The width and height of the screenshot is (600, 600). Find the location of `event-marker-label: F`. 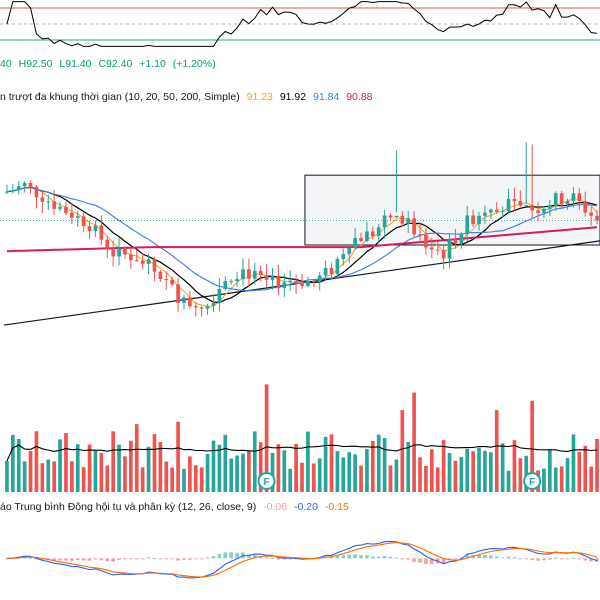

event-marker-label: F is located at coordinates (532, 482).